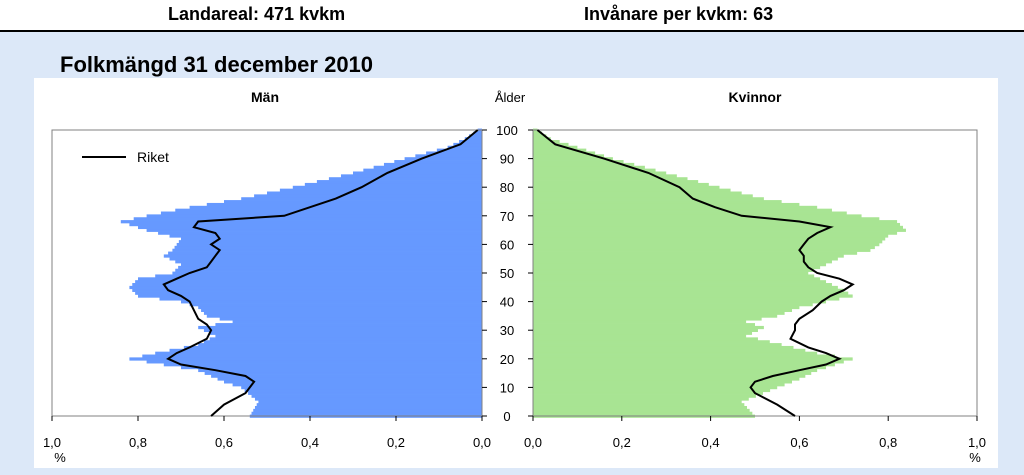  What do you see at coordinates (265, 97) in the screenshot?
I see `left-chart-title: Män` at bounding box center [265, 97].